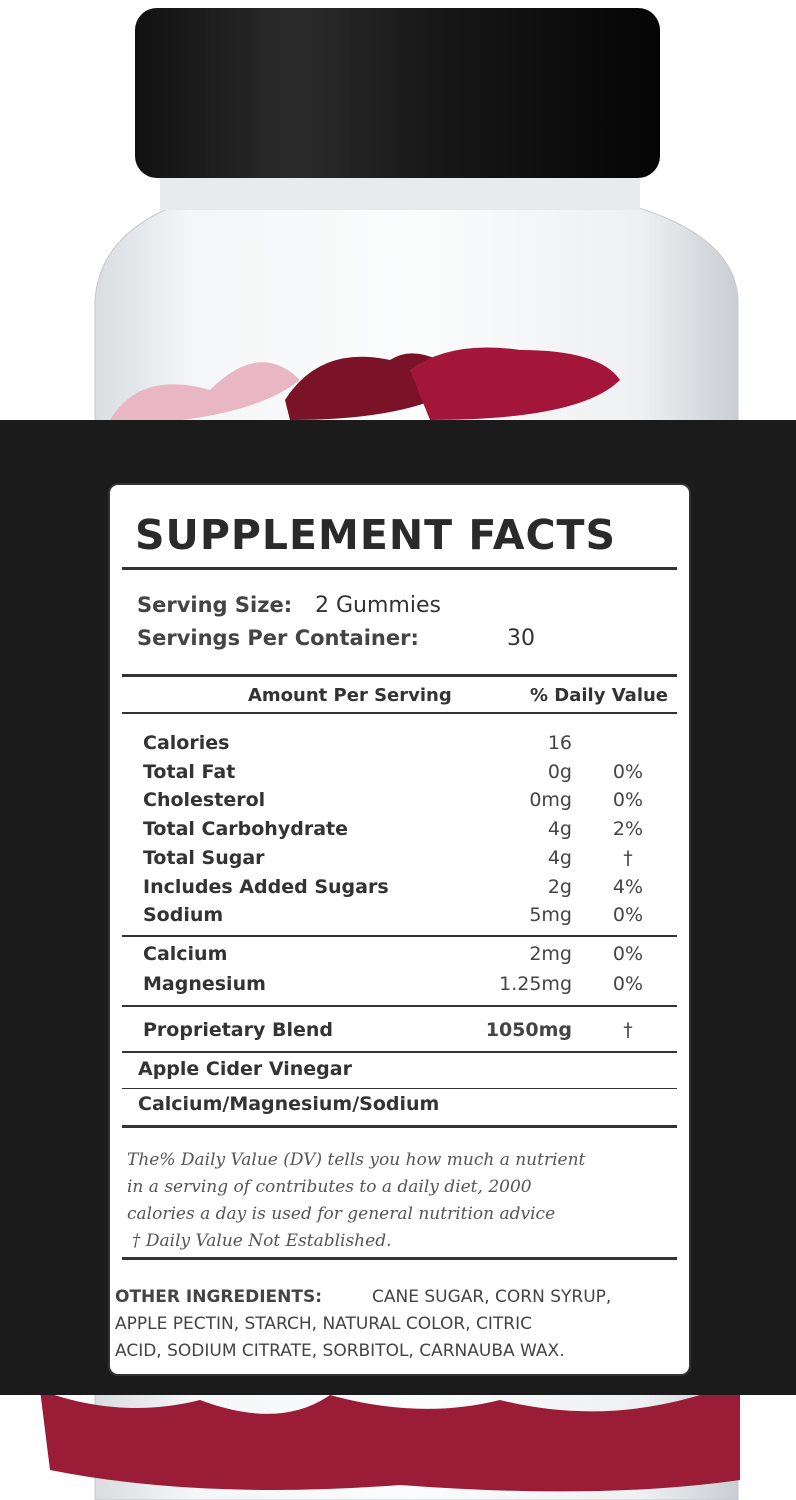 The image size is (796, 1500). I want to click on title: SUPPLEMENT FACTS, so click(376, 535).